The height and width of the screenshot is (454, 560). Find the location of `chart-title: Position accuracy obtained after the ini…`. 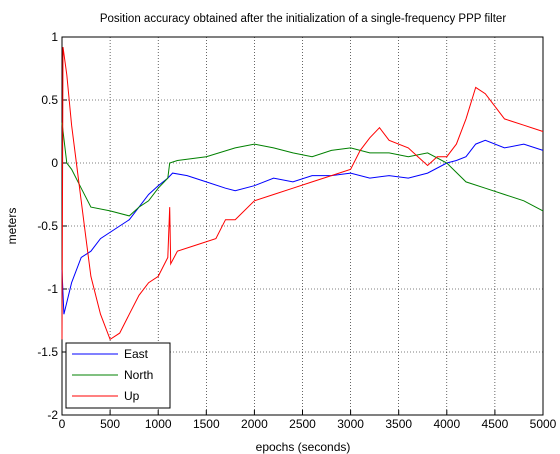

chart-title: Position accuracy obtained after the ini… is located at coordinates (303, 19).